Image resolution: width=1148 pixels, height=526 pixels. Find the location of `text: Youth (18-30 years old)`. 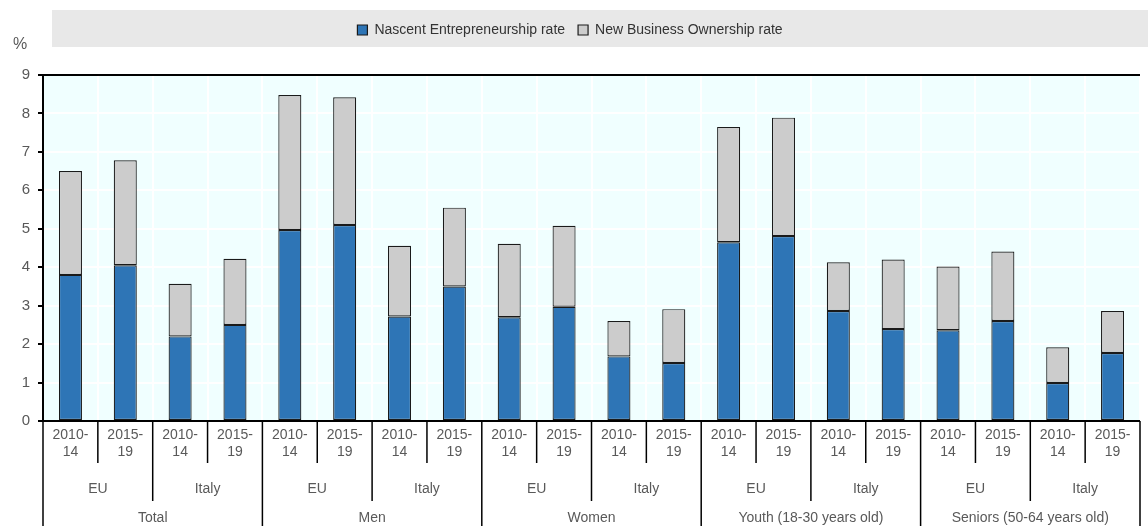

text: Youth (18-30 years old) is located at coordinates (811, 516).